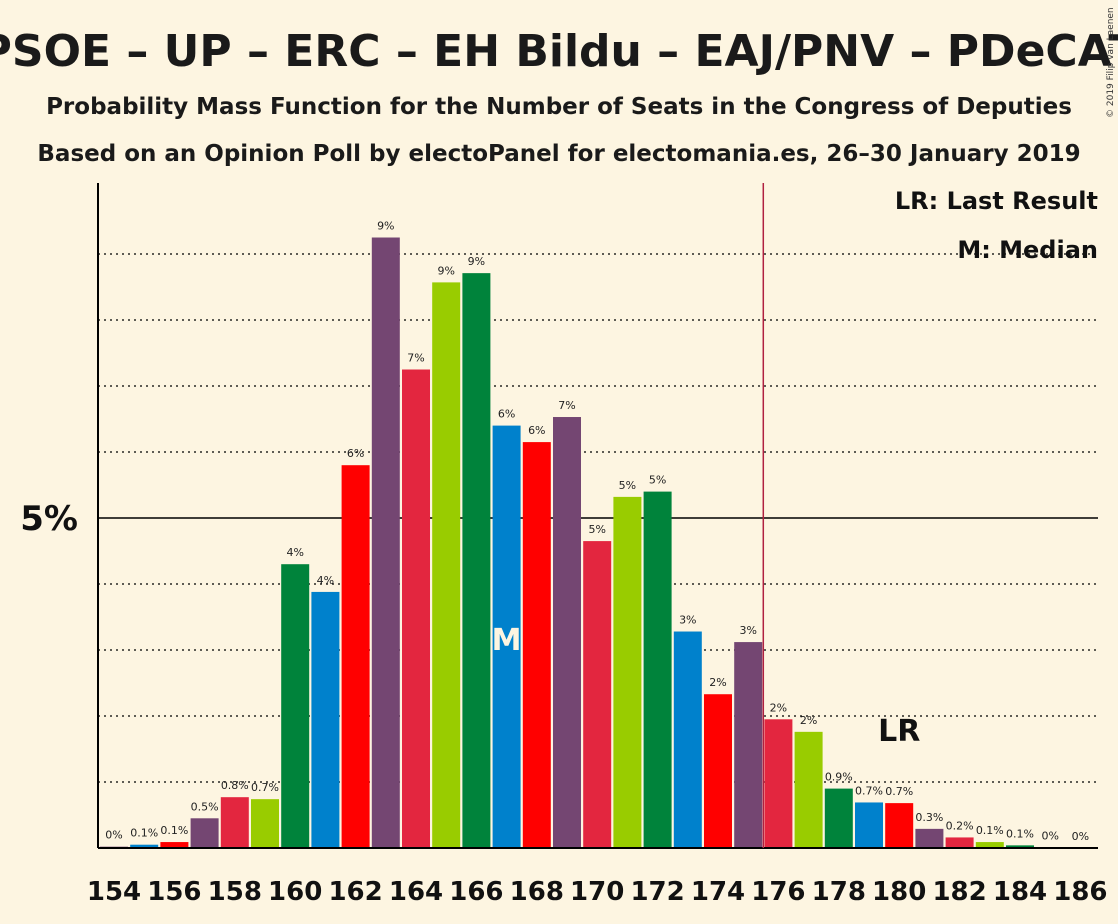 The image size is (1118, 924). Describe the element at coordinates (416, 892) in the screenshot. I see `x-tick-164: 164` at that location.